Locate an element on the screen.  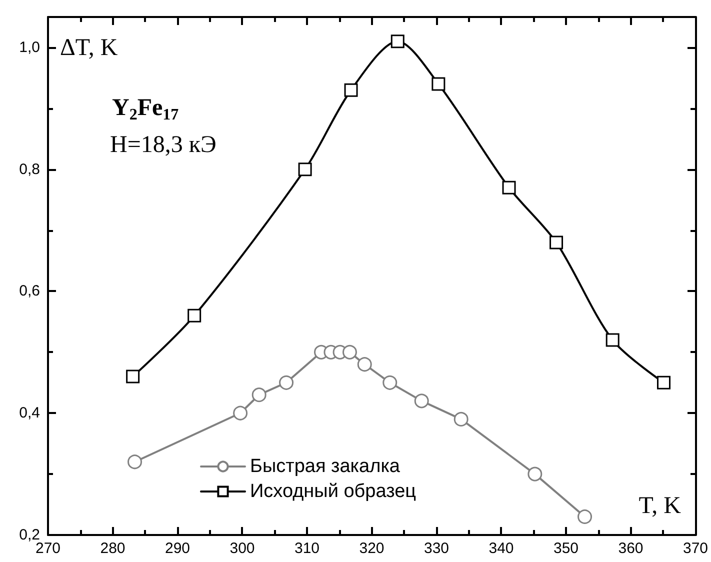
x-tick-label: 360 is located at coordinates (631, 548).